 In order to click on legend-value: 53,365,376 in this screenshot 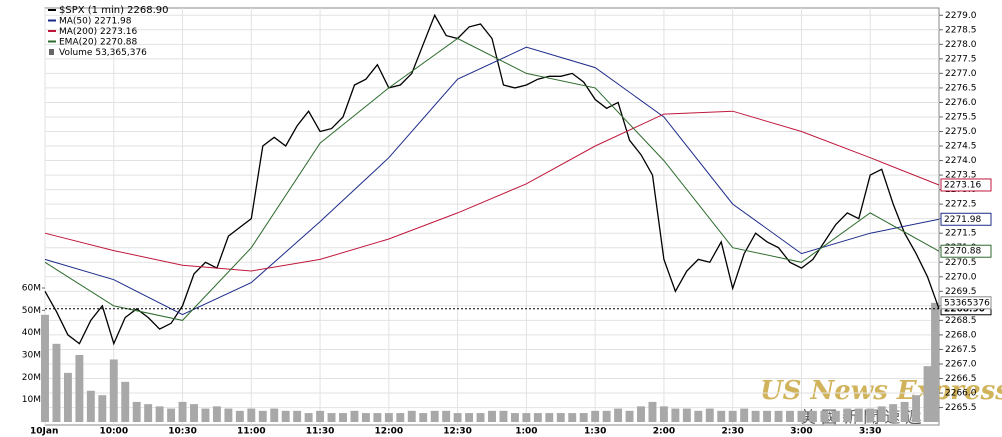, I will do `click(121, 53)`.